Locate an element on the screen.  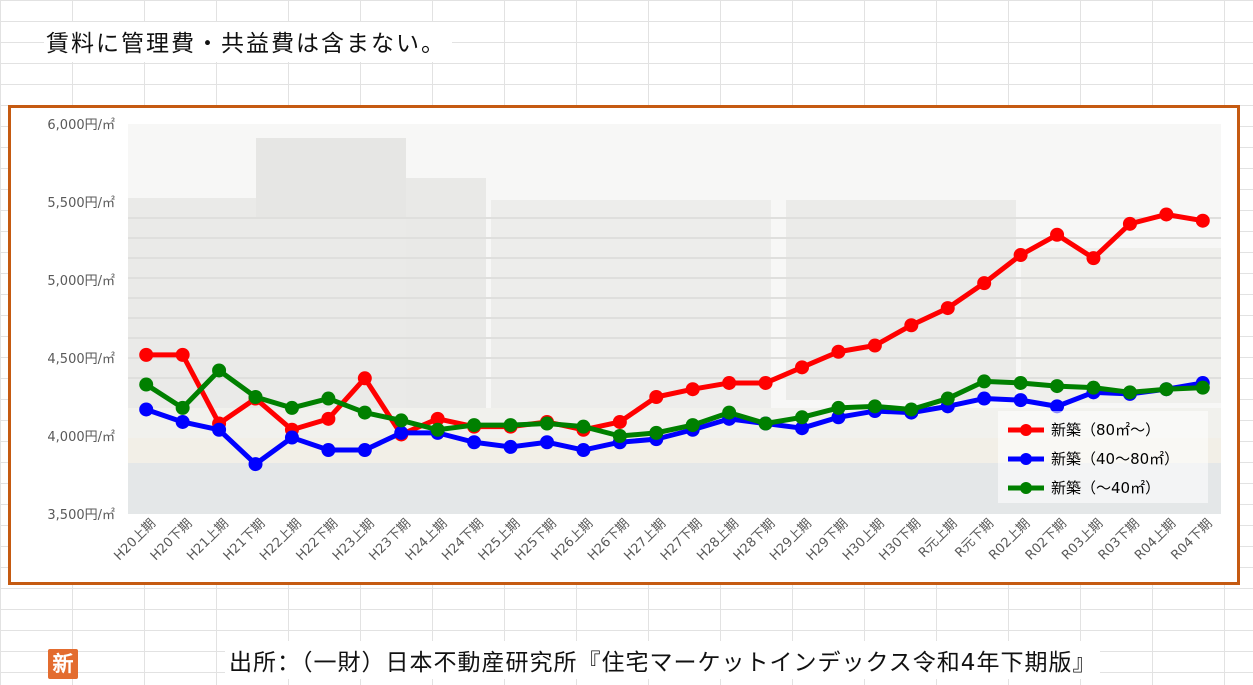
x-tick-label: R元上期 is located at coordinates (938, 538).